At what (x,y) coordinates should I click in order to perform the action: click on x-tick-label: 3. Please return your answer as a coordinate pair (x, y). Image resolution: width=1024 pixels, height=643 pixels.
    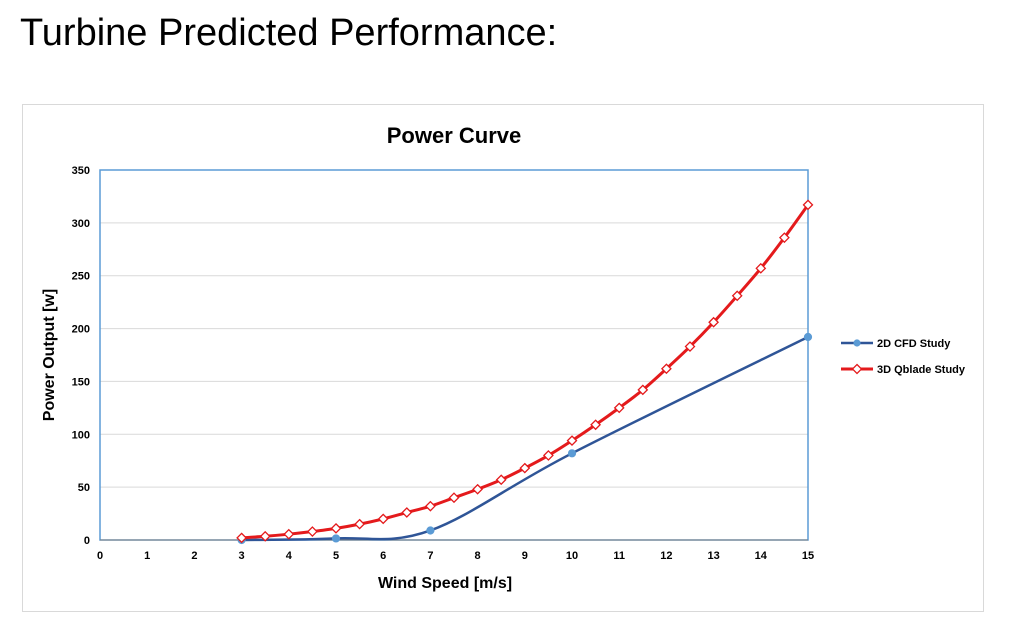
    Looking at the image, I should click on (242, 556).